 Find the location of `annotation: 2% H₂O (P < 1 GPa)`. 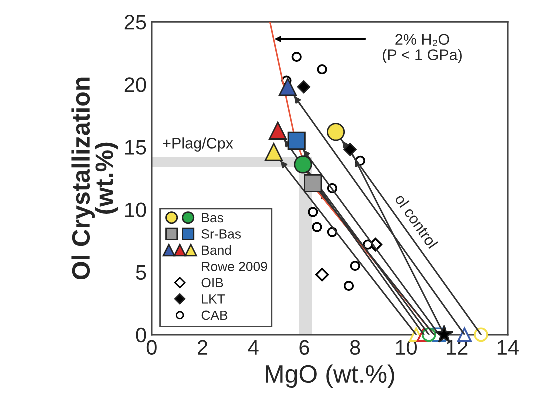

annotation: 2% H₂O (P < 1 GPa) is located at coordinates (422, 49).